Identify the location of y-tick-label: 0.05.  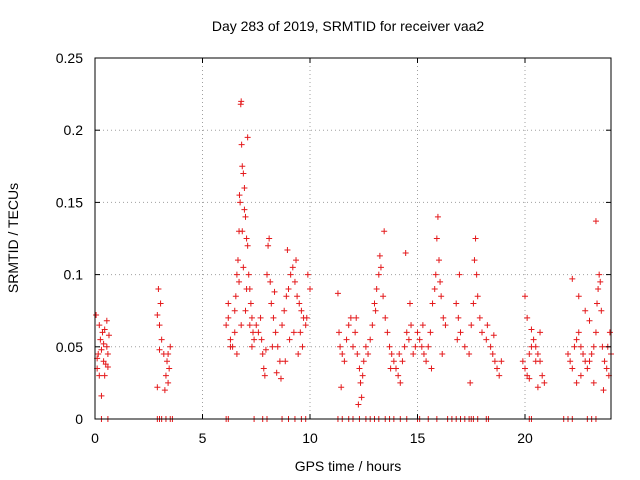
(69, 347).